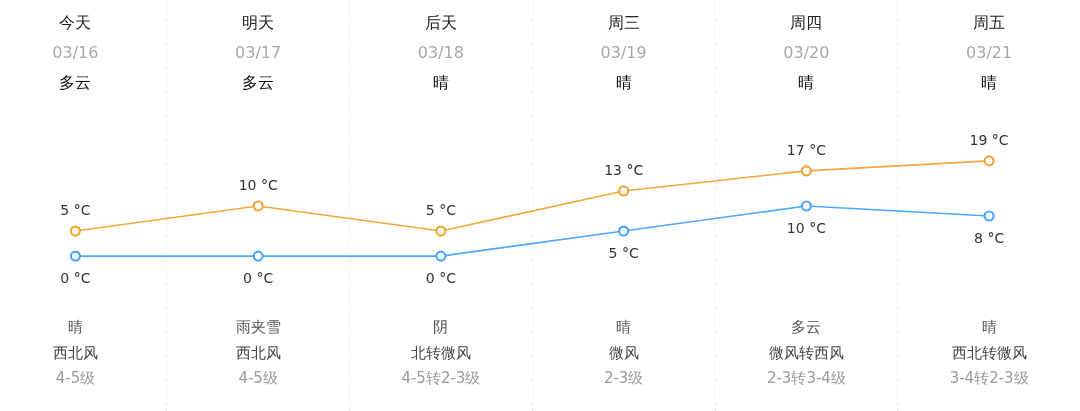 Image resolution: width=1080 pixels, height=411 pixels. Describe the element at coordinates (441, 326) in the screenshot. I see `annotation: 阴` at that location.